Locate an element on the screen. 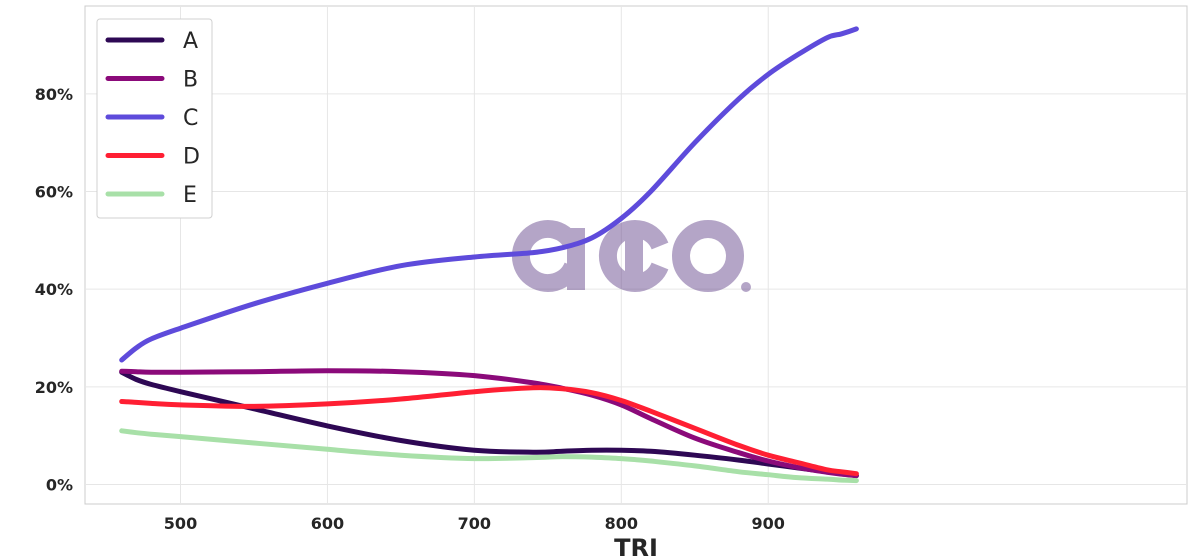 The image size is (1200, 560). x-tick-label: 500 is located at coordinates (180, 523).